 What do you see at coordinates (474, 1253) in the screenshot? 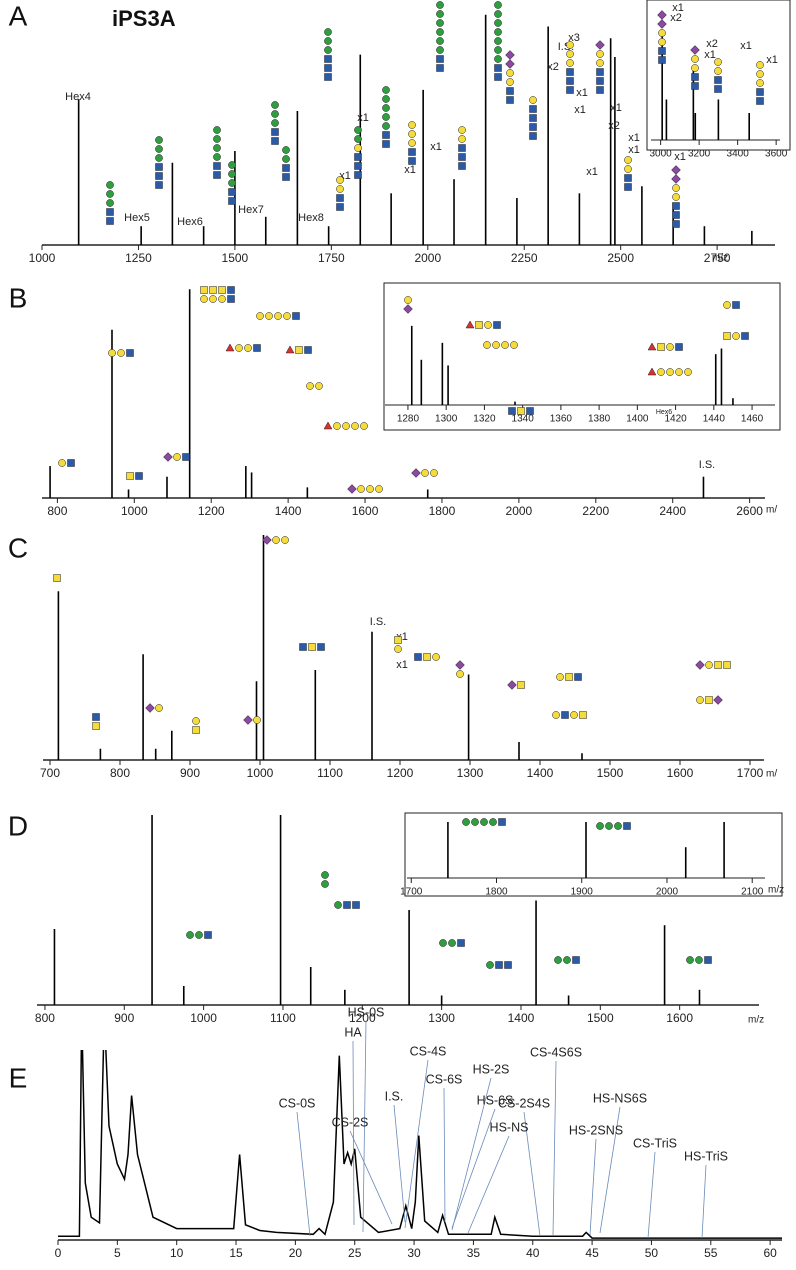
I see `x-tick-label: 35` at bounding box center [474, 1253].